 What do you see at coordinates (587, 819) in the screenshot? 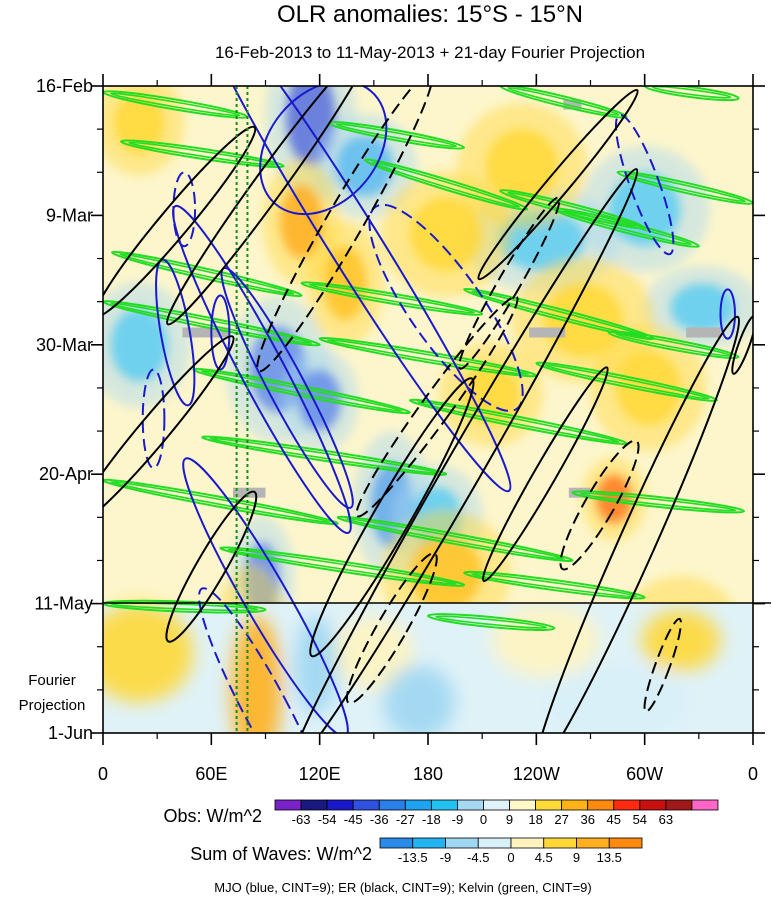
I see `colorbar-obs-tick: 36` at bounding box center [587, 819].